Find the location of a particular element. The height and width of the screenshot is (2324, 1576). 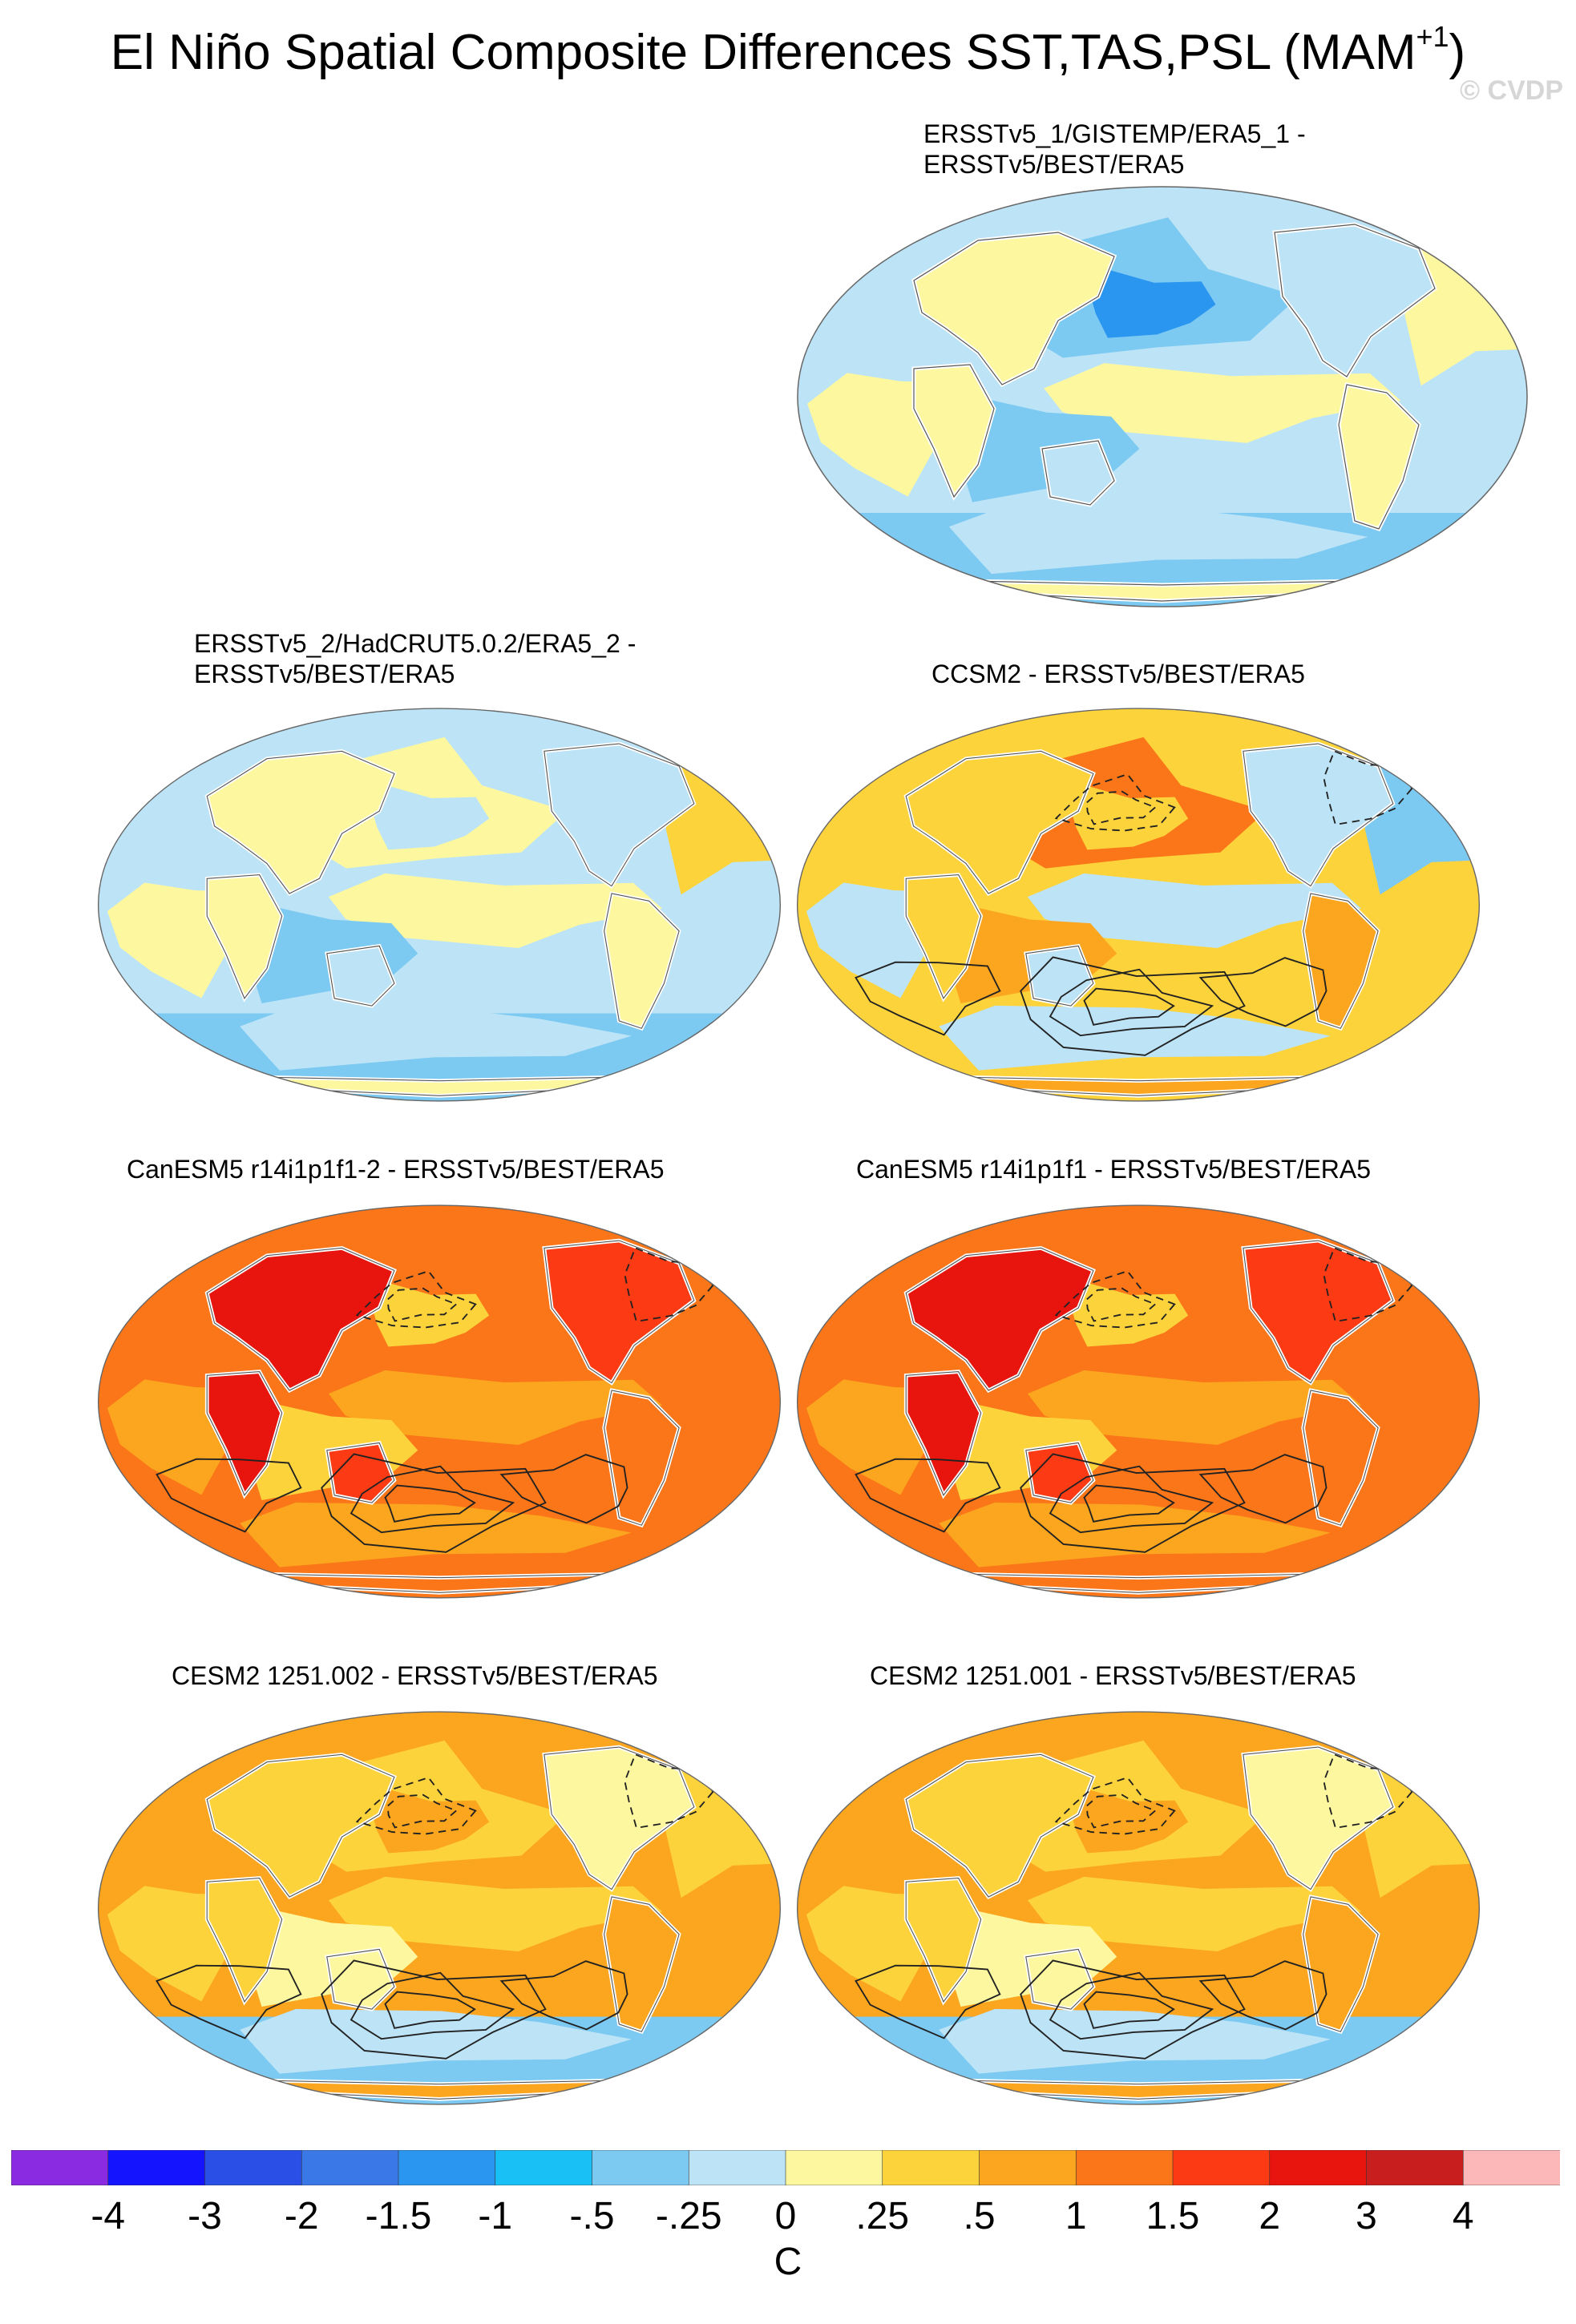

panel-title-line1: CESM2 1251.001 - ERSSTv5/BEST/ERA5 is located at coordinates (1113, 1675).